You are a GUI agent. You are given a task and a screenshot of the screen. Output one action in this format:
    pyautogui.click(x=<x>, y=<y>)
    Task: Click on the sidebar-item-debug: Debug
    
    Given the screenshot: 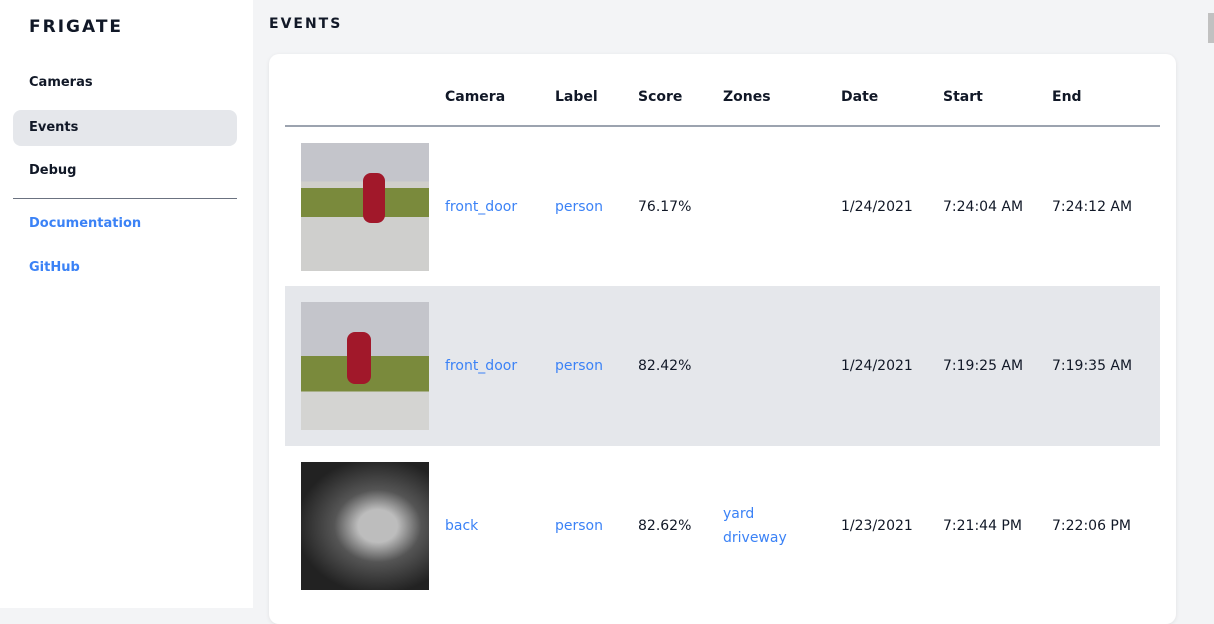 What is the action you would take?
    pyautogui.click(x=53, y=170)
    